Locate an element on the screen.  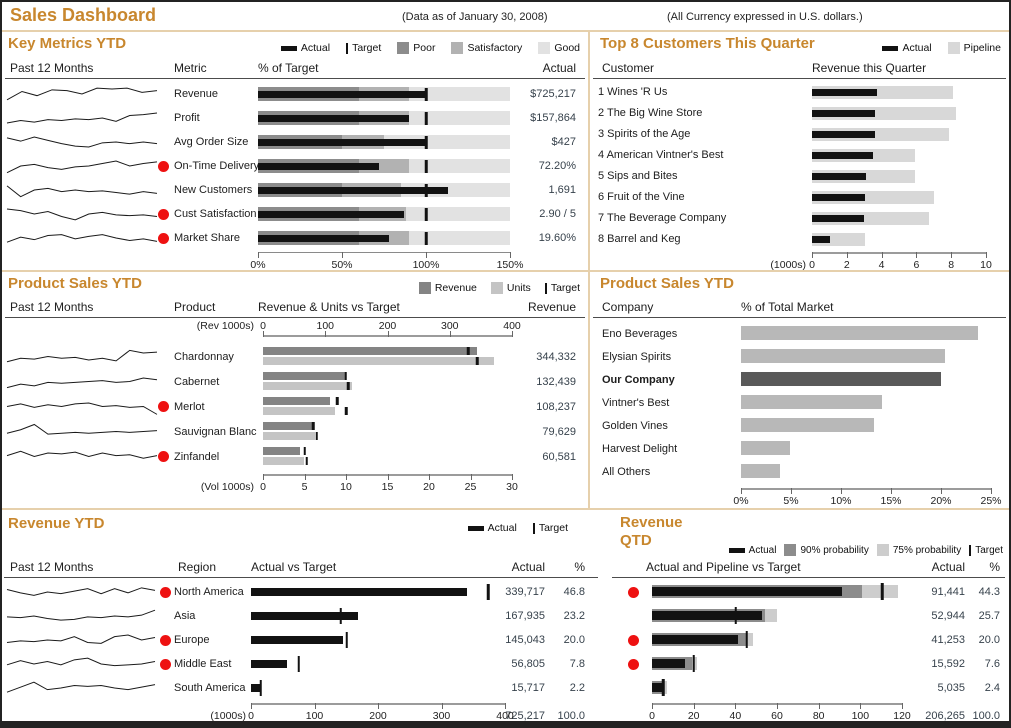
satisfactory-swatch-icon is located at coordinates (457, 48).